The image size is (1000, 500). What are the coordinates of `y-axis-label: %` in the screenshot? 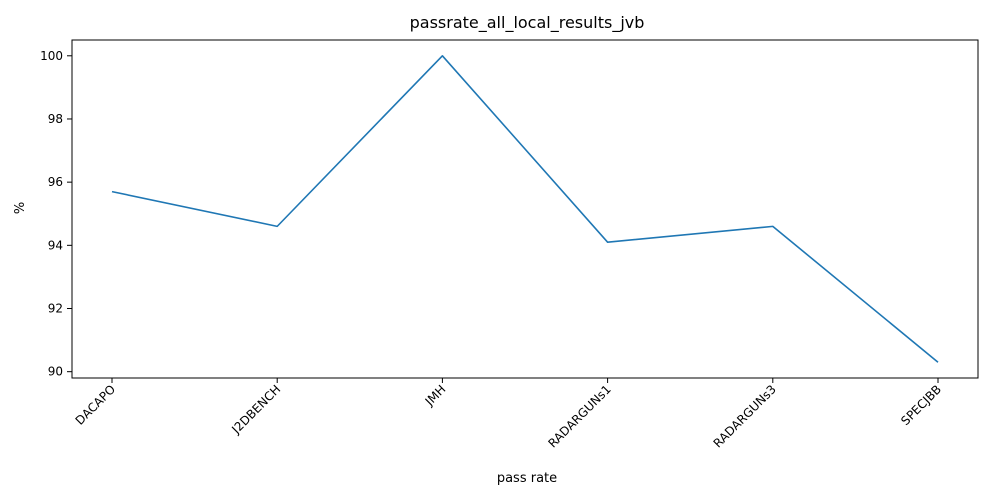 It's located at (20, 208).